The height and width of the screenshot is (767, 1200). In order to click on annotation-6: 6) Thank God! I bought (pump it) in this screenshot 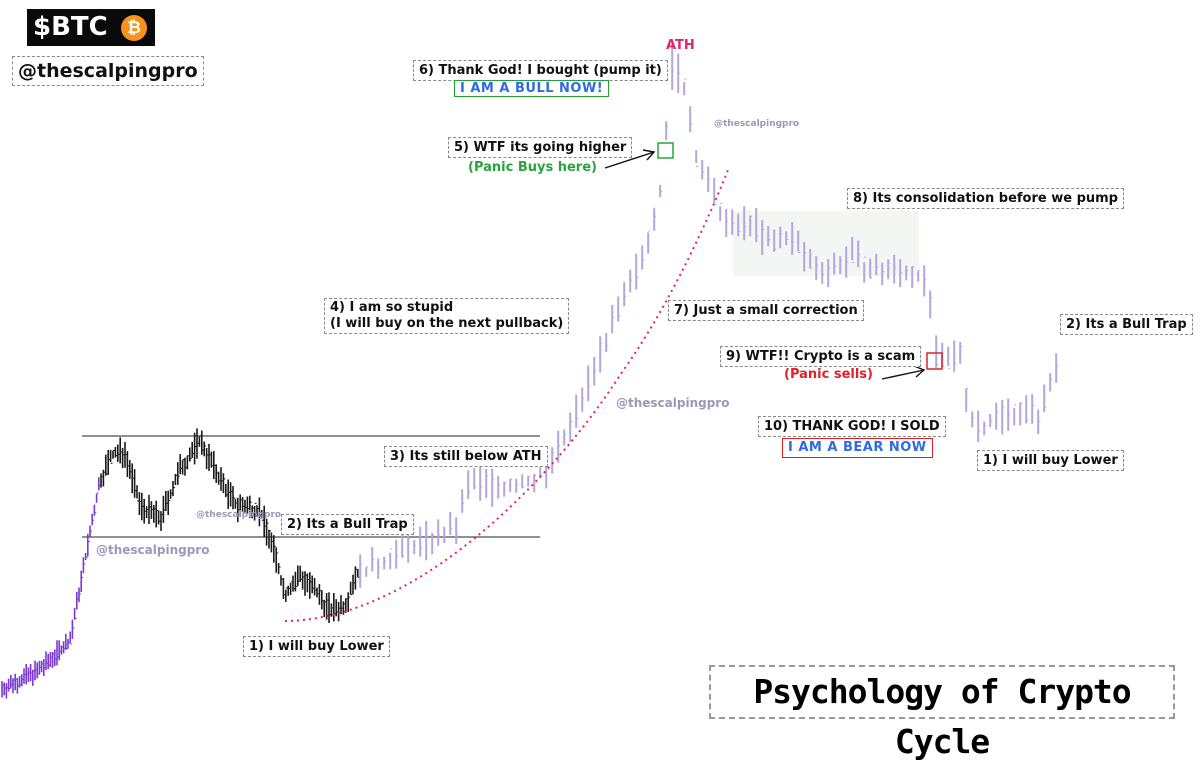, I will do `click(540, 70)`.